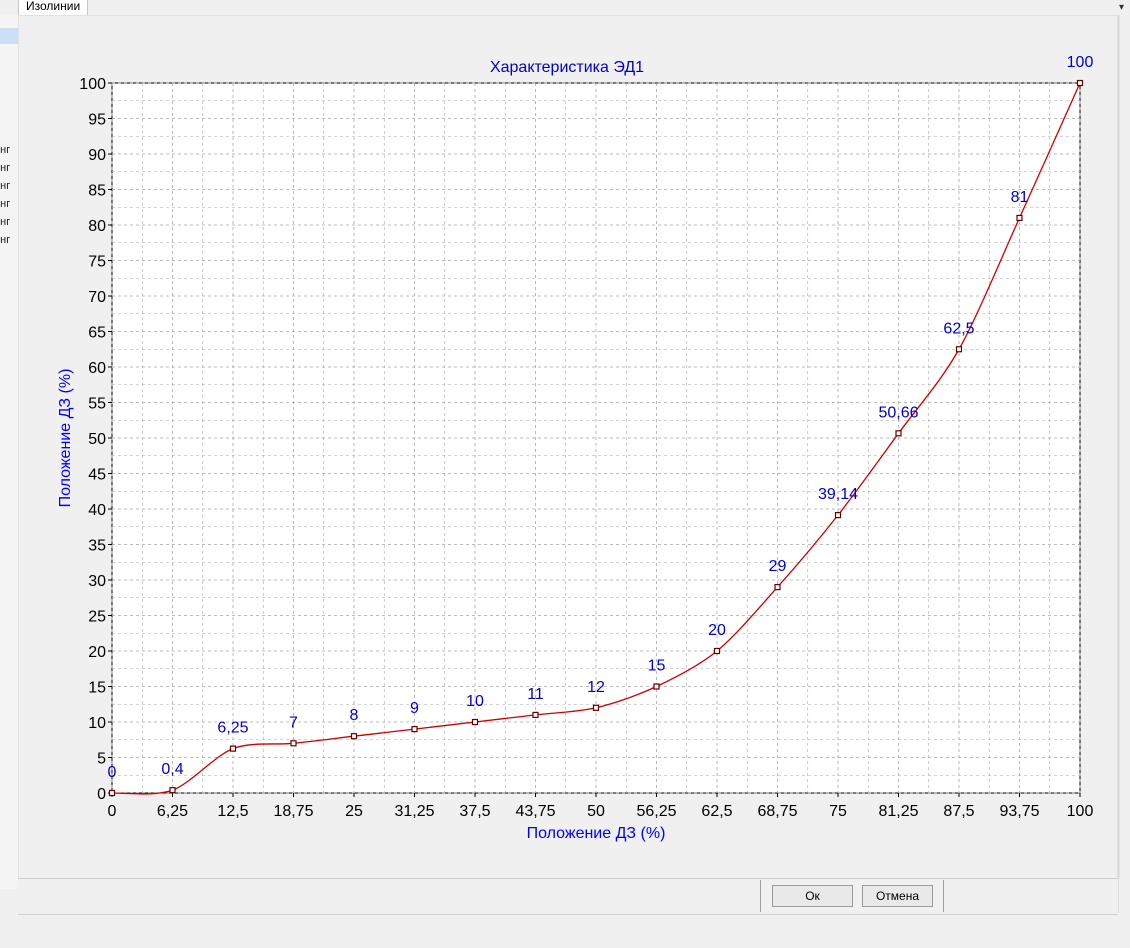  I want to click on x-tick-label: 37,5, so click(474, 811).